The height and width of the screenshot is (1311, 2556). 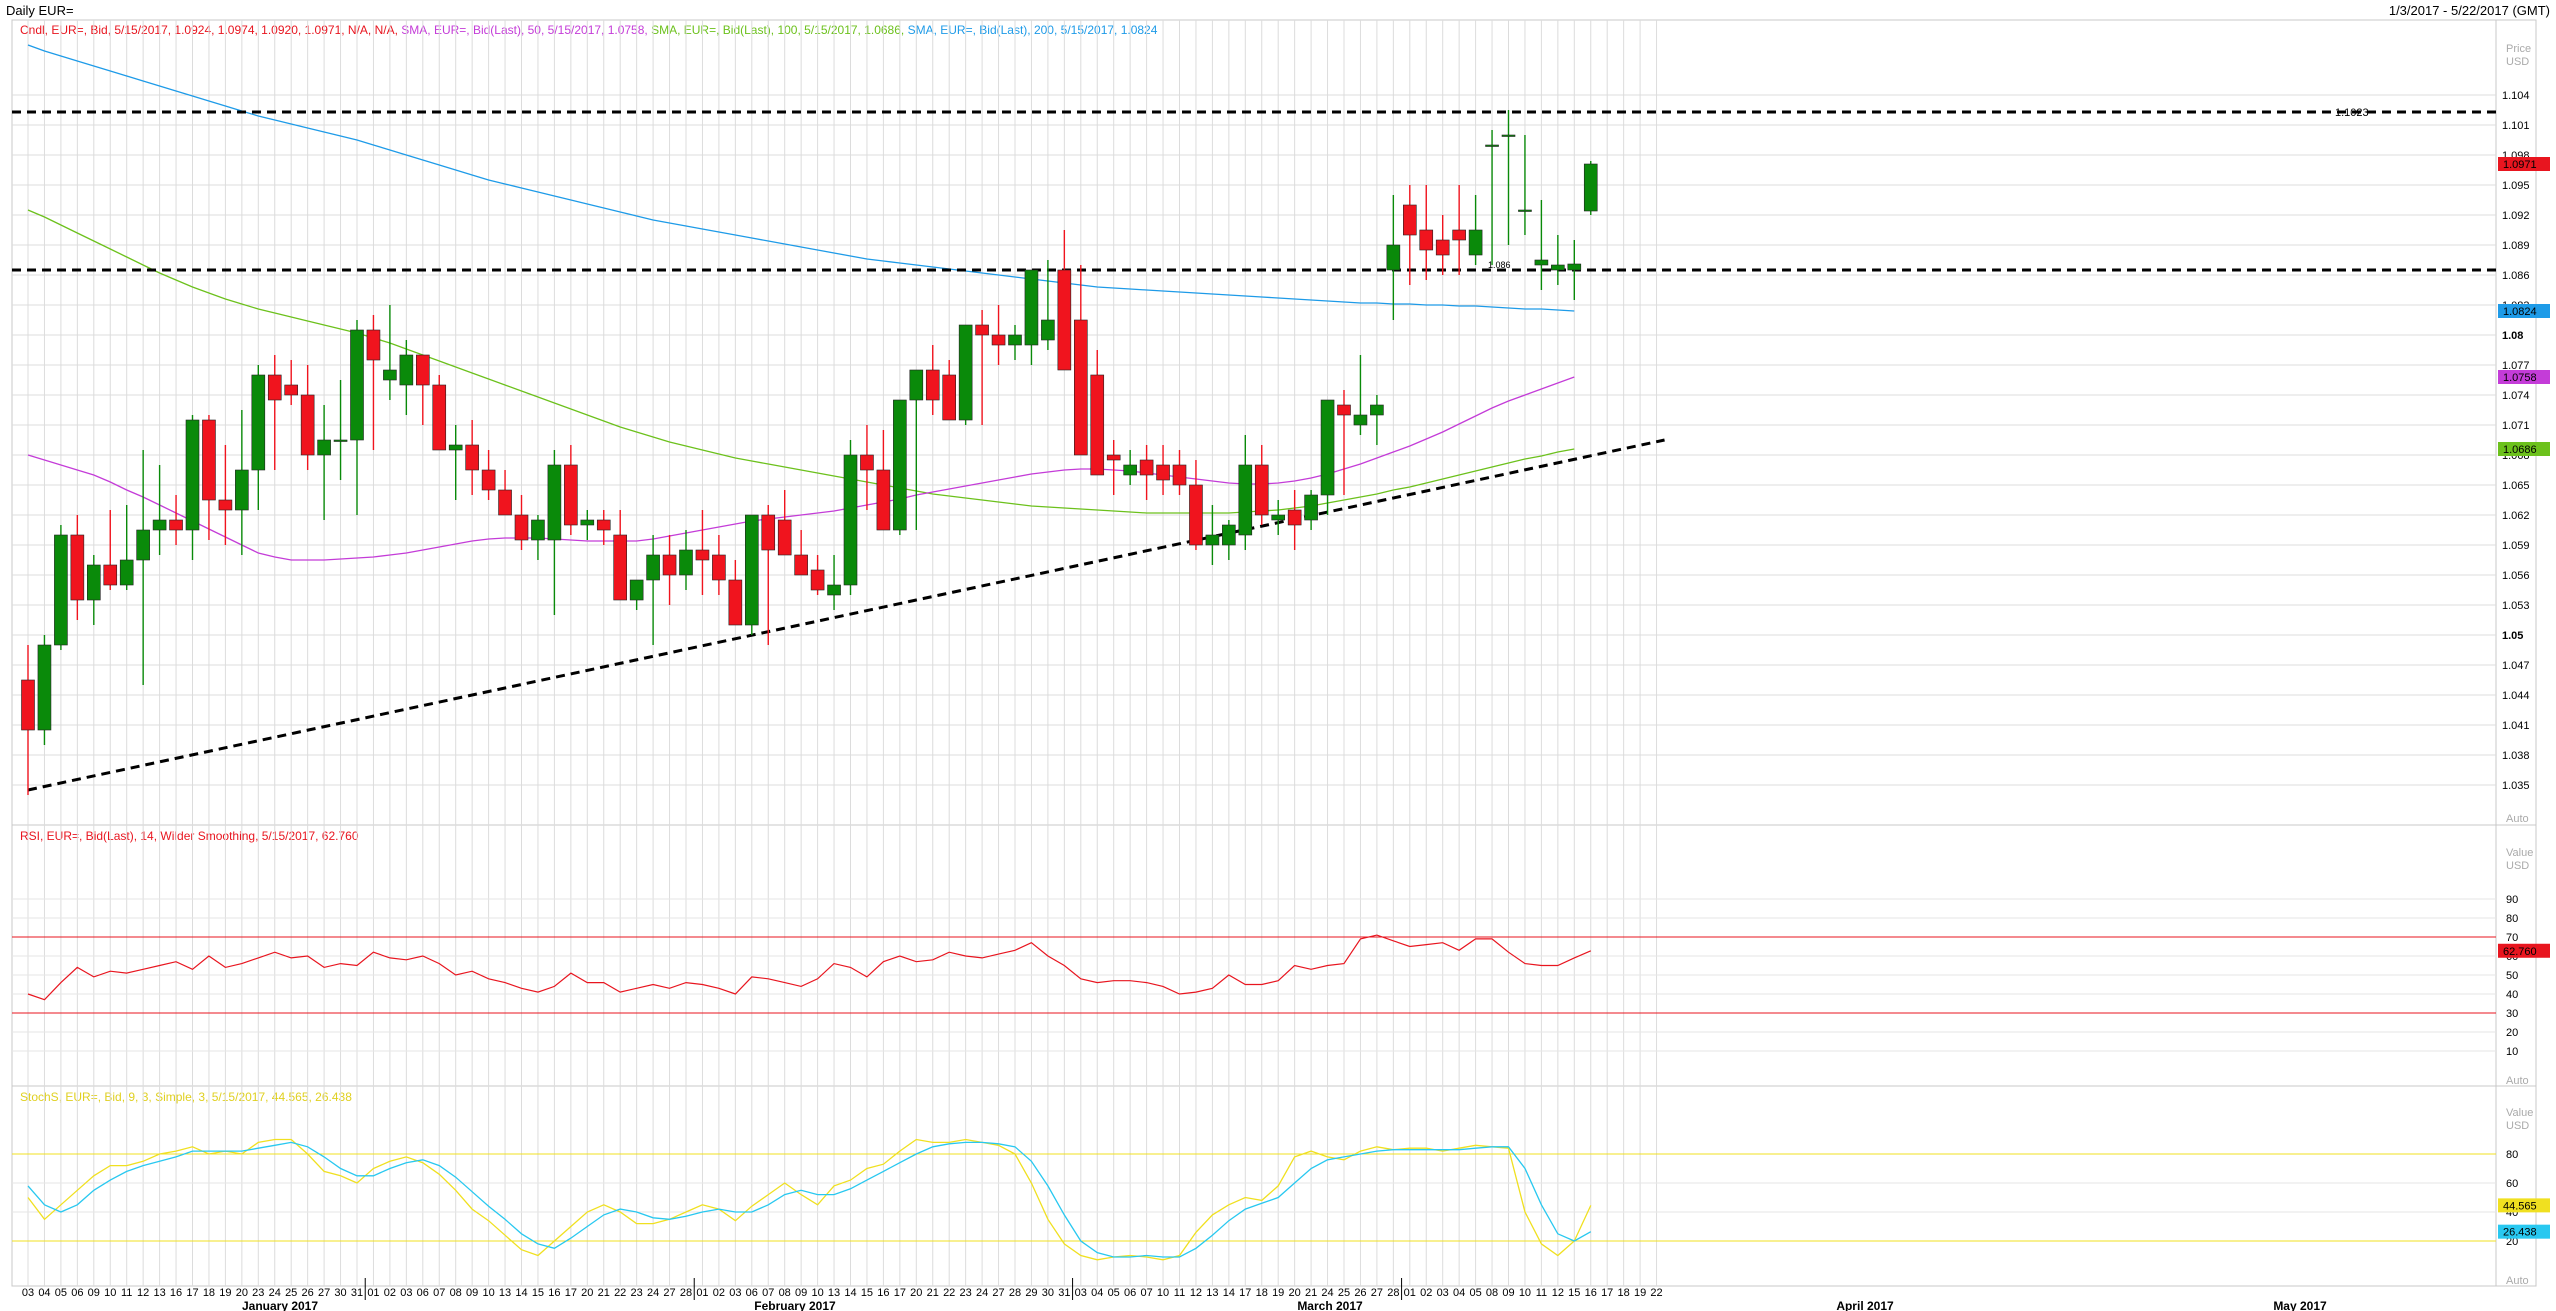 What do you see at coordinates (1377, 1293) in the screenshot?
I see `x-tick-label: 27` at bounding box center [1377, 1293].